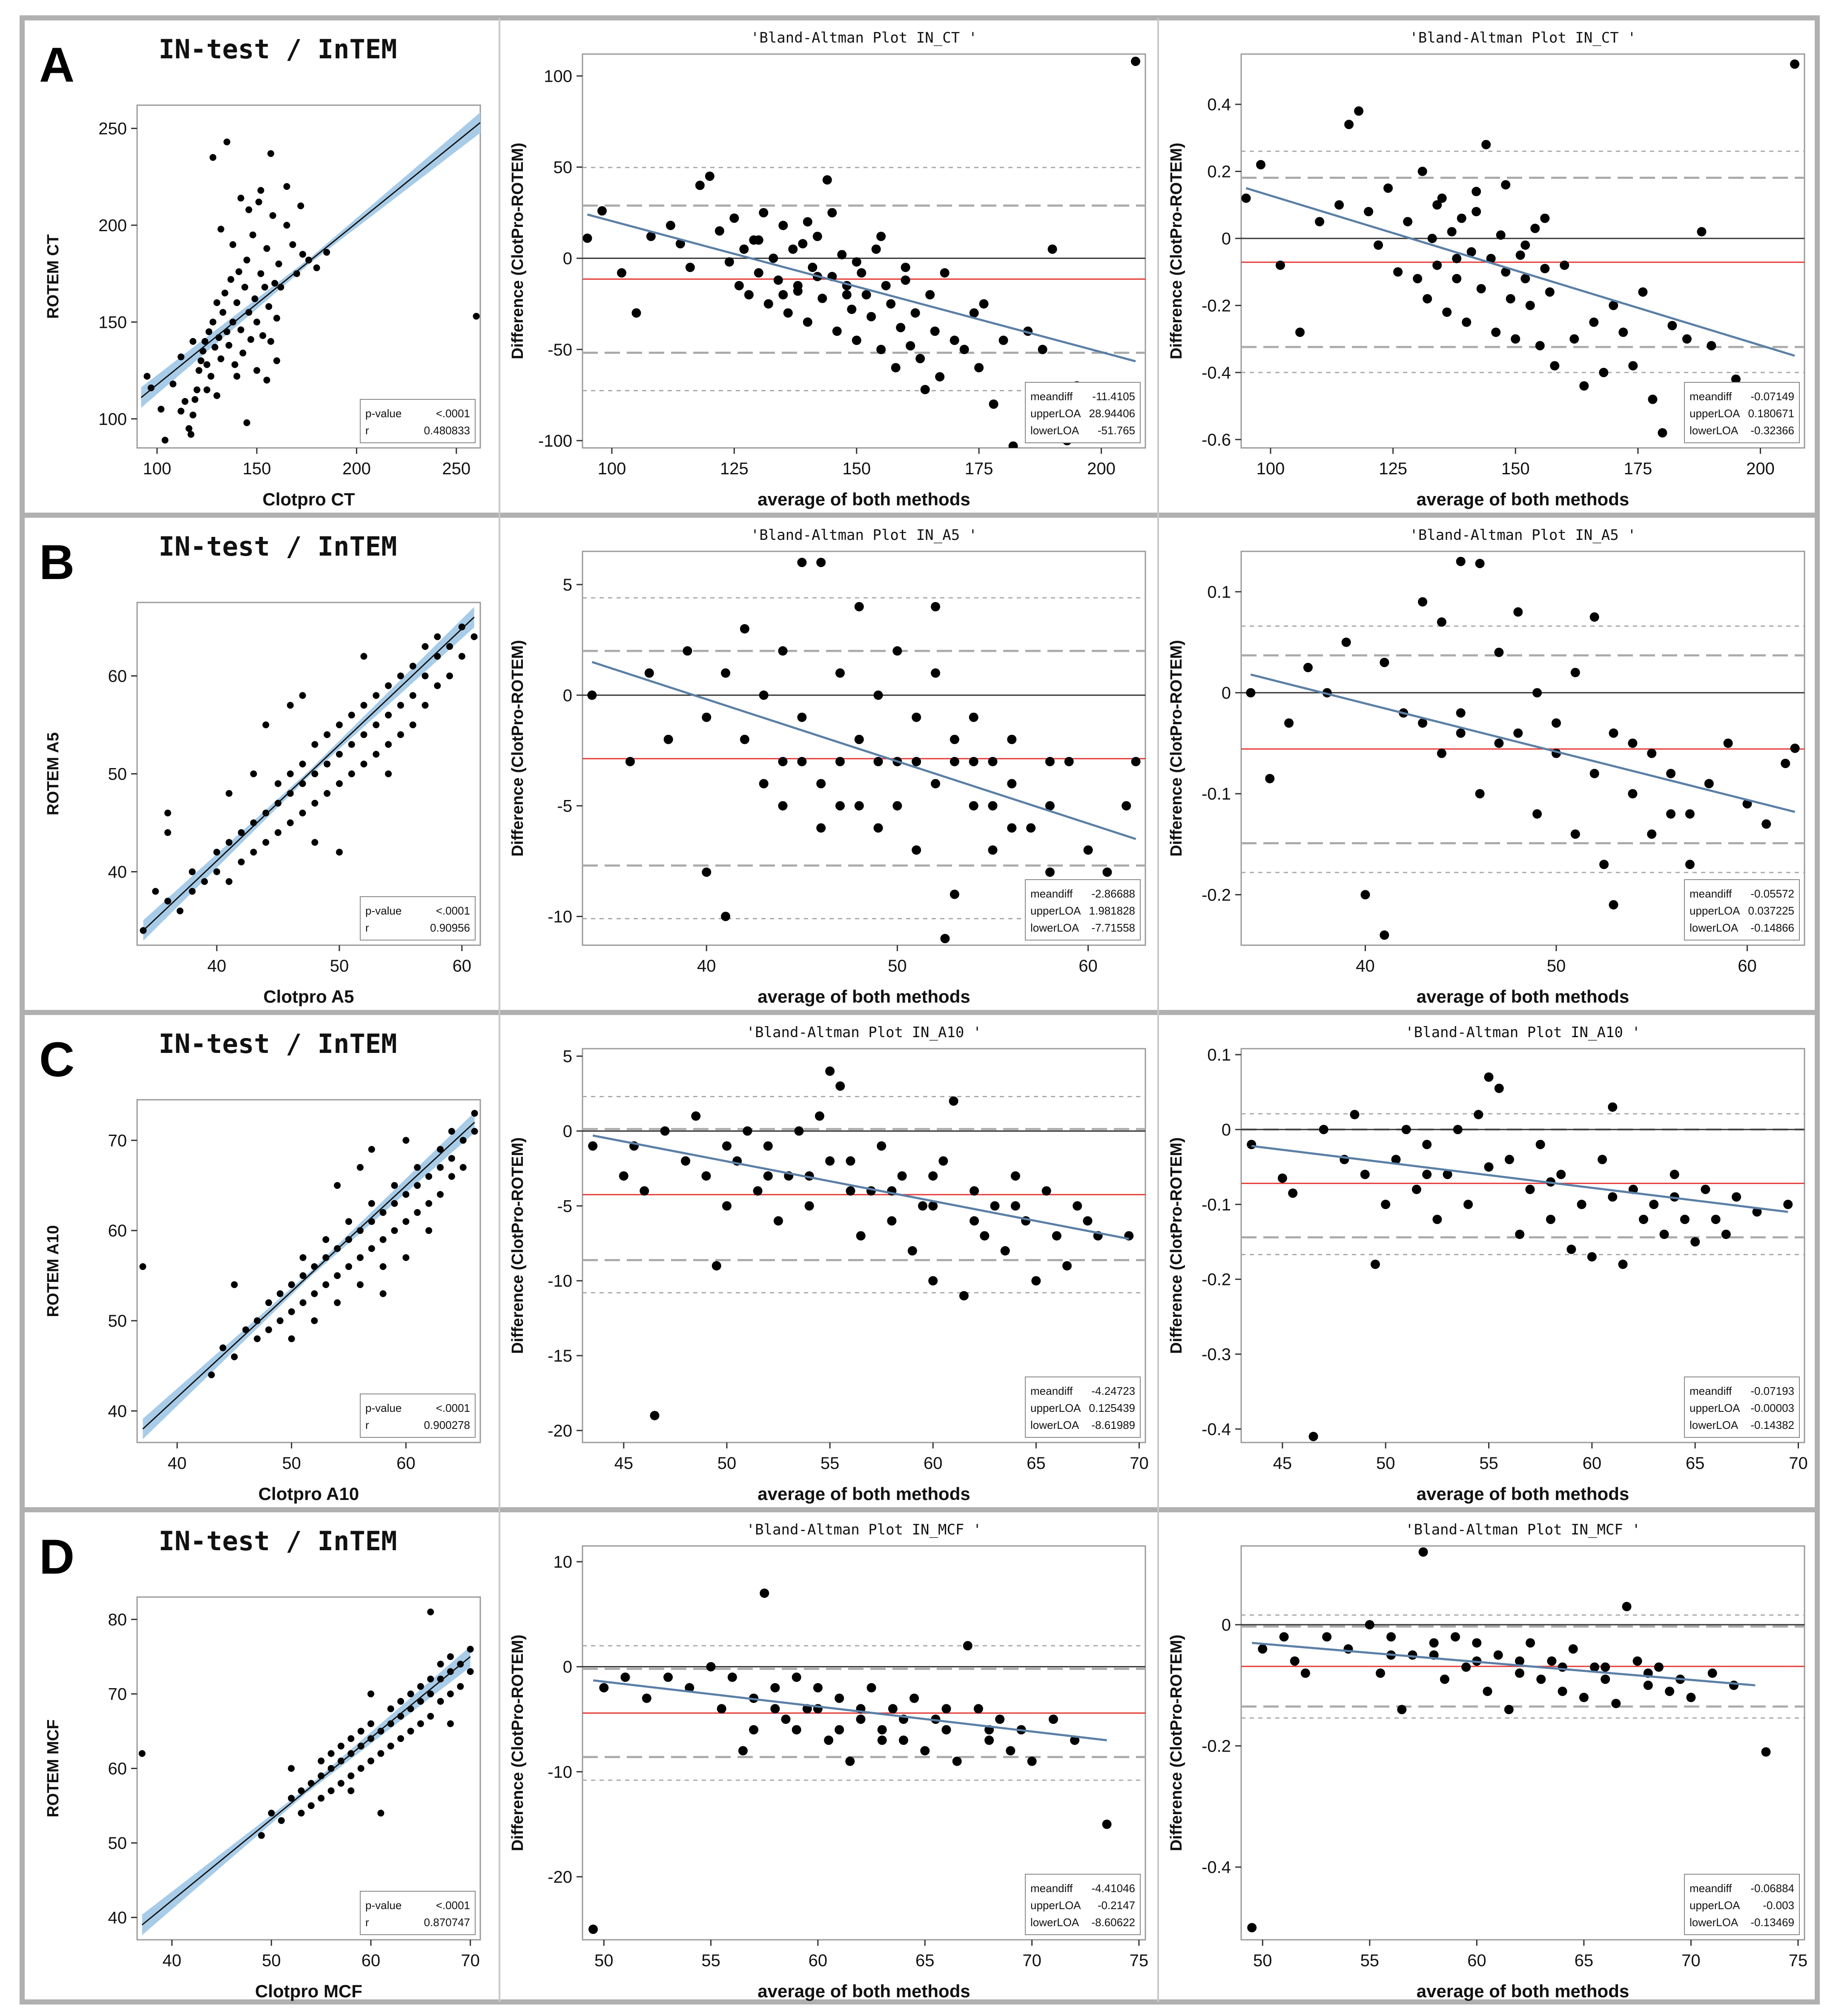 The height and width of the screenshot is (2016, 1836). I want to click on stat-name: upperLOA, so click(1055, 911).